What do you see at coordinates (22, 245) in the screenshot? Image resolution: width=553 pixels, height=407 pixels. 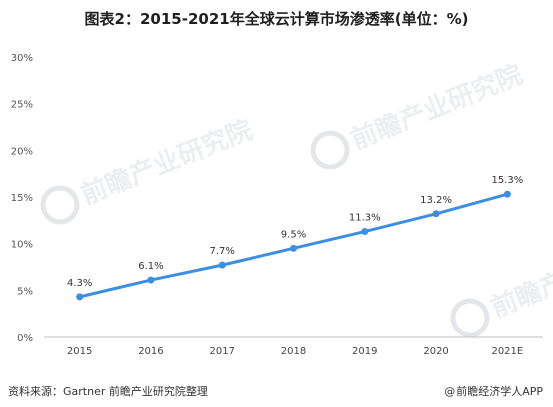 I see `y-tick-label: 10%` at bounding box center [22, 245].